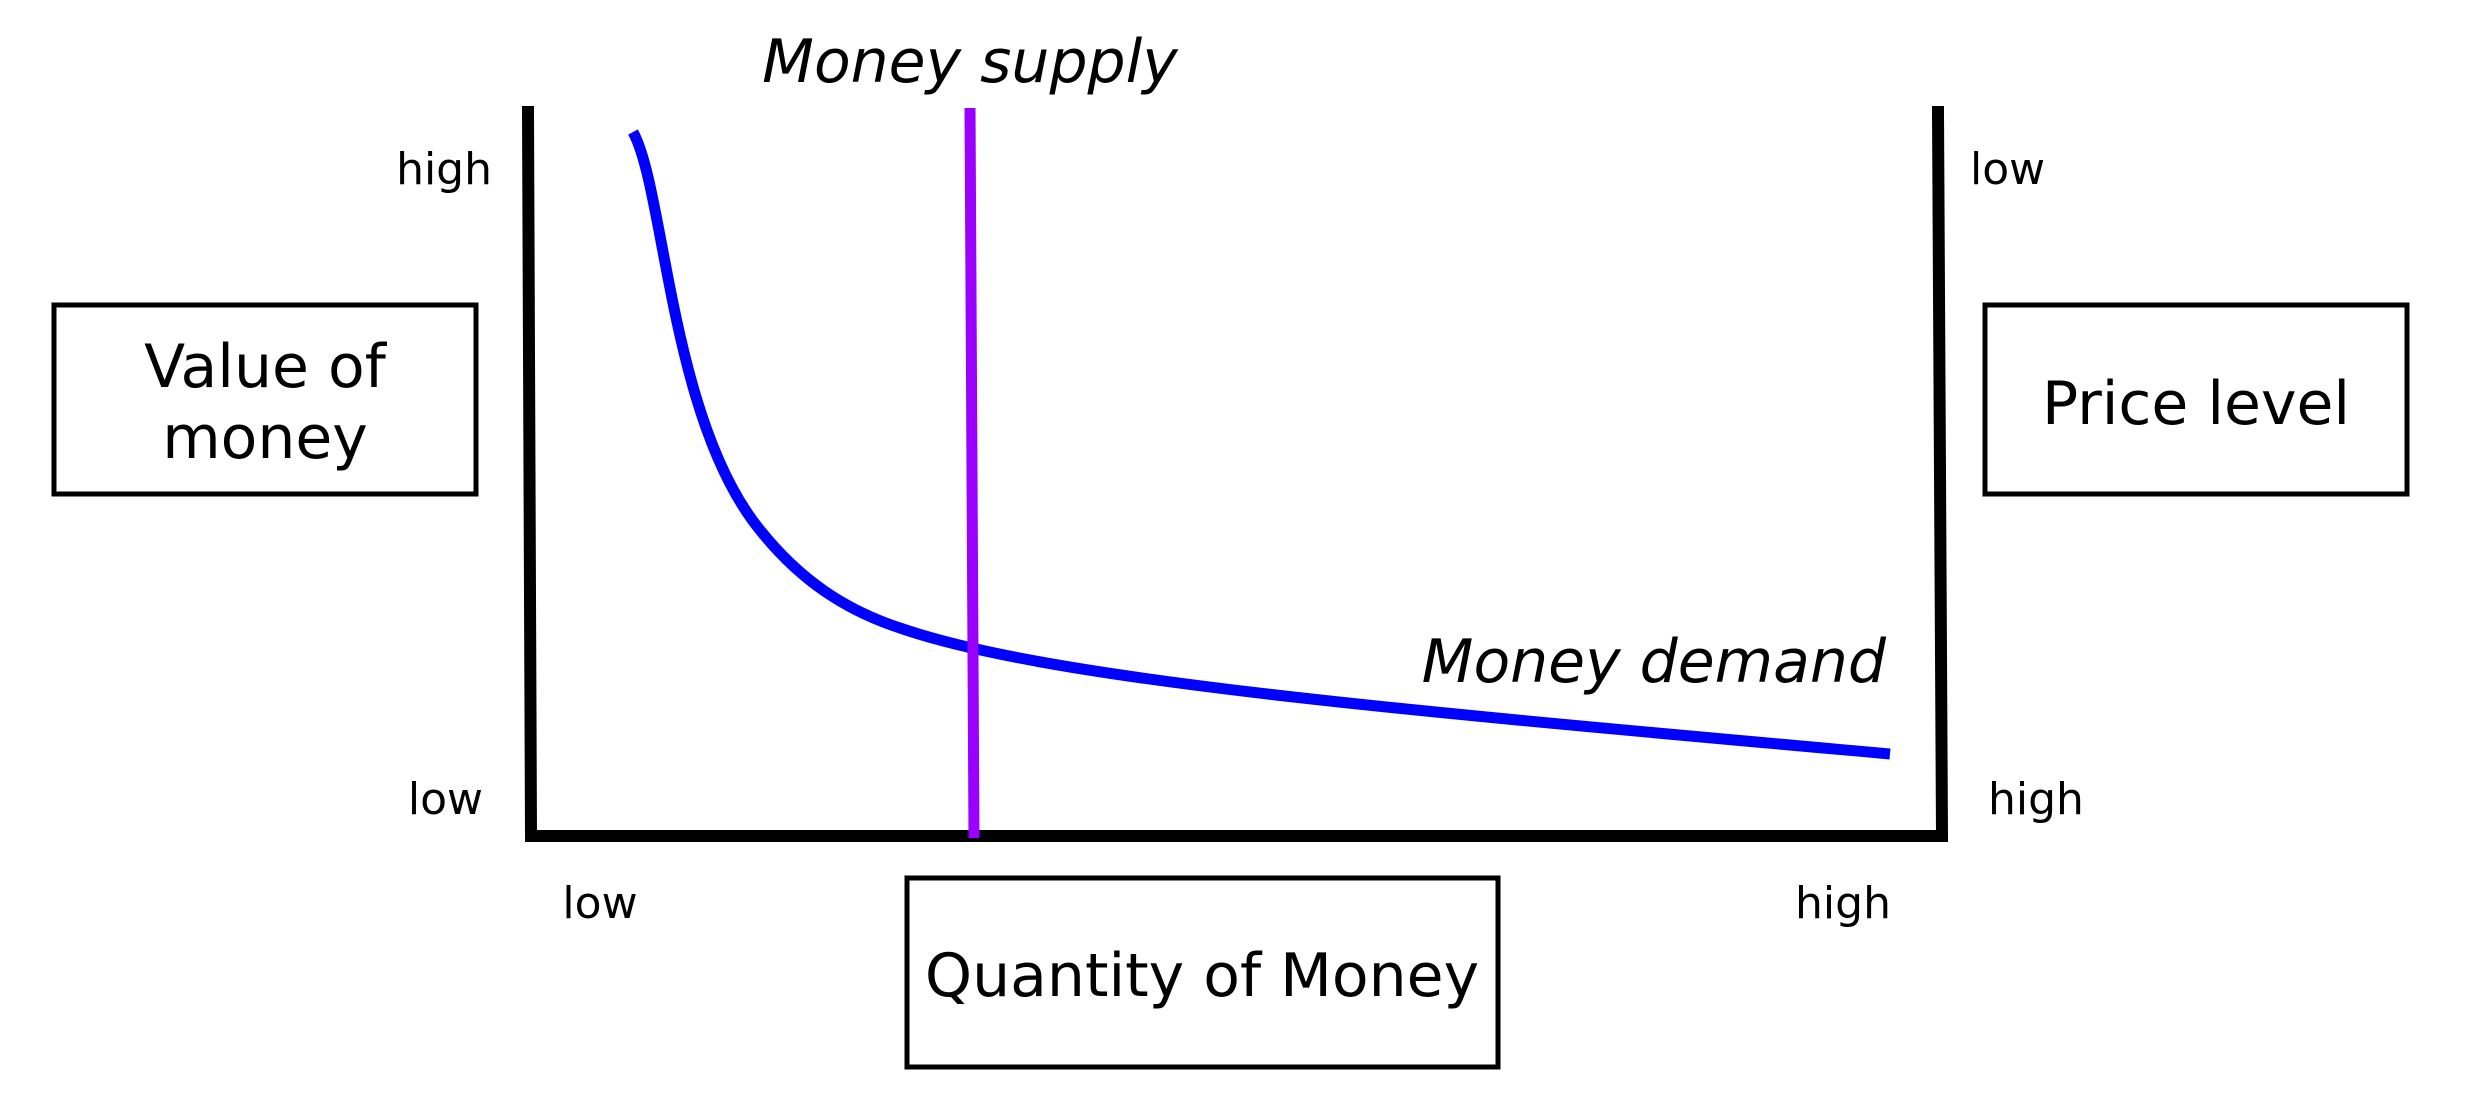  What do you see at coordinates (445, 799) in the screenshot?
I see `left-axis-low-tick: low` at bounding box center [445, 799].